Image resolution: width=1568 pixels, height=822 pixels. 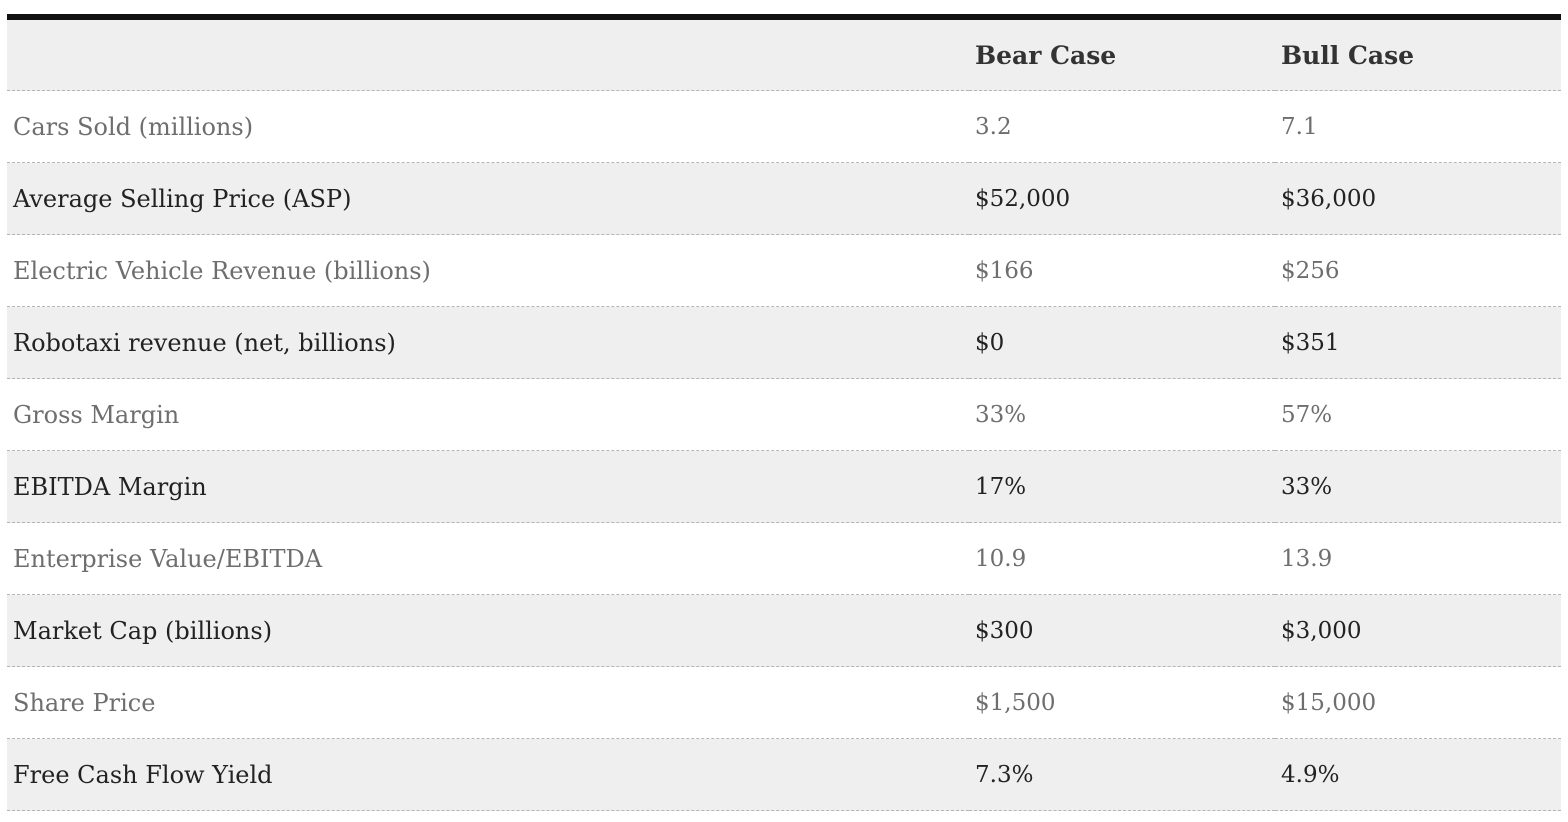 I want to click on bear-value: $166, so click(x=1122, y=270).